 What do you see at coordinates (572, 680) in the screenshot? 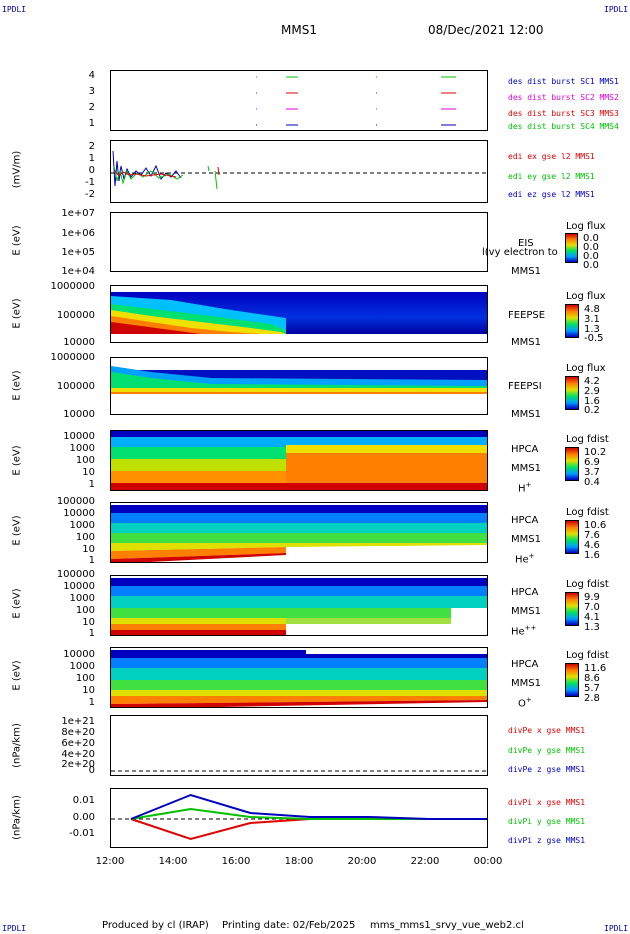
I see `hpca-o-colorbar` at bounding box center [572, 680].